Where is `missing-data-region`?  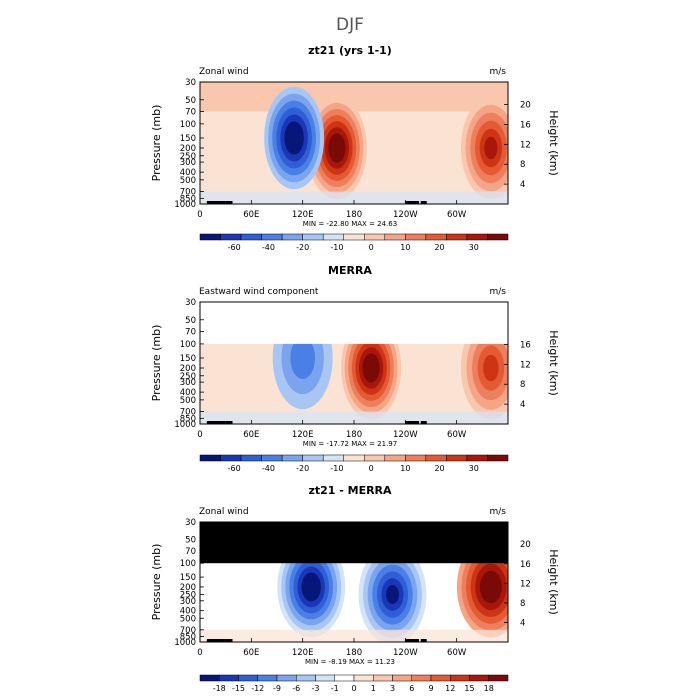
missing-data-region is located at coordinates (354, 543).